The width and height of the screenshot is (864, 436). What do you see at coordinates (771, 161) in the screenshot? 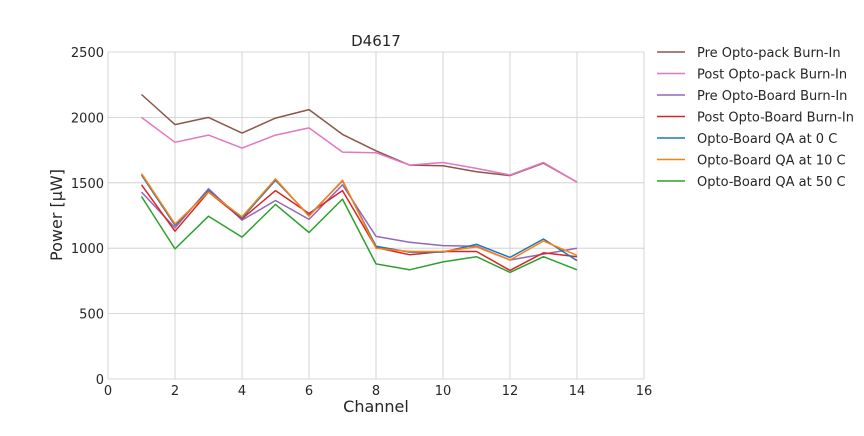
I see `legend-label: Opto-Board QA at 10 C` at bounding box center [771, 161].